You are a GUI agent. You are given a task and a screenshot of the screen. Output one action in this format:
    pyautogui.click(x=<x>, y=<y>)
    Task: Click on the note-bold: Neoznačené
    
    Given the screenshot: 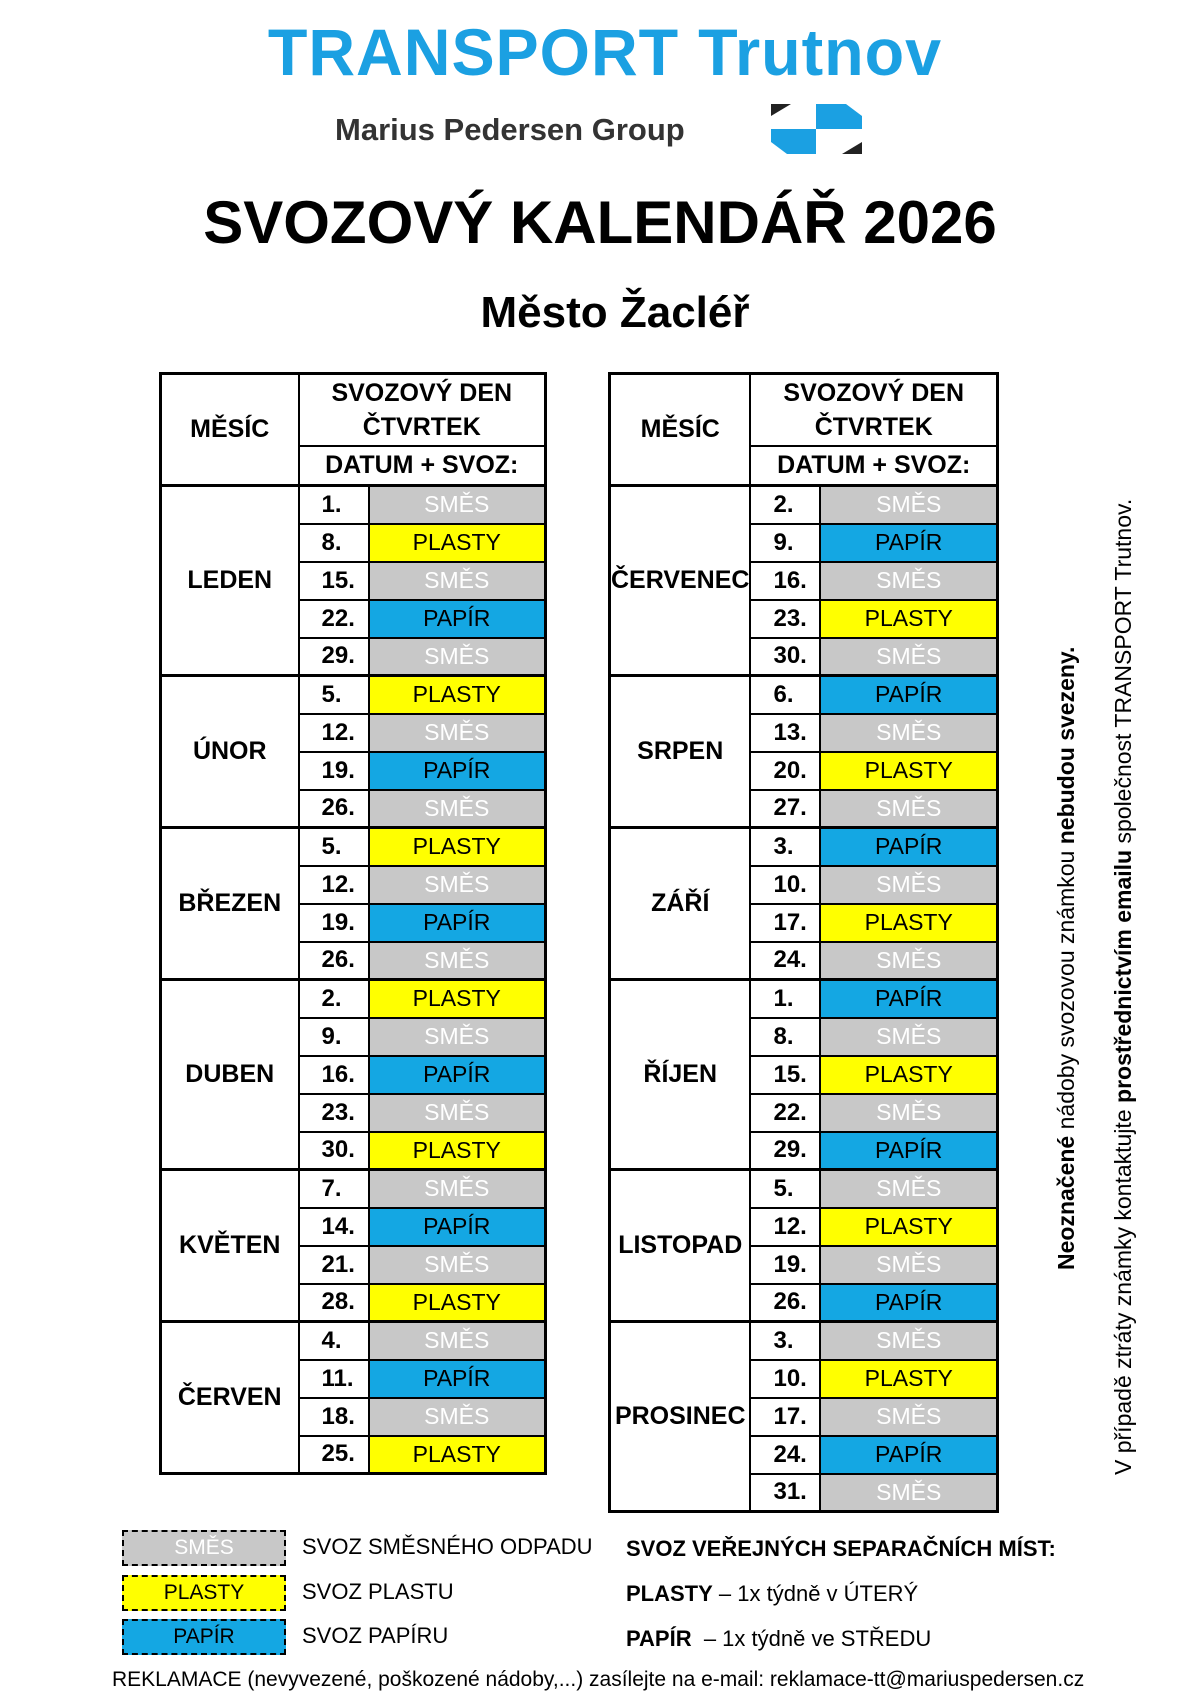 What is the action you would take?
    pyautogui.click(x=1066, y=1202)
    